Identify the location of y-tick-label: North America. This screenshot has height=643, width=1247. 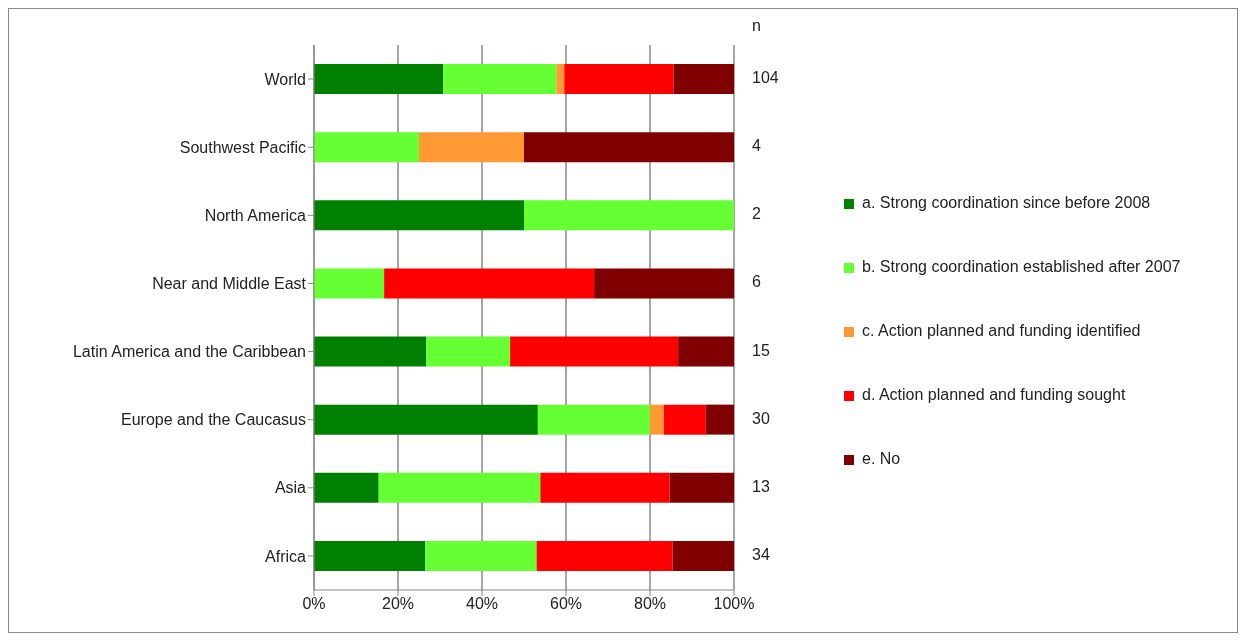
(255, 215).